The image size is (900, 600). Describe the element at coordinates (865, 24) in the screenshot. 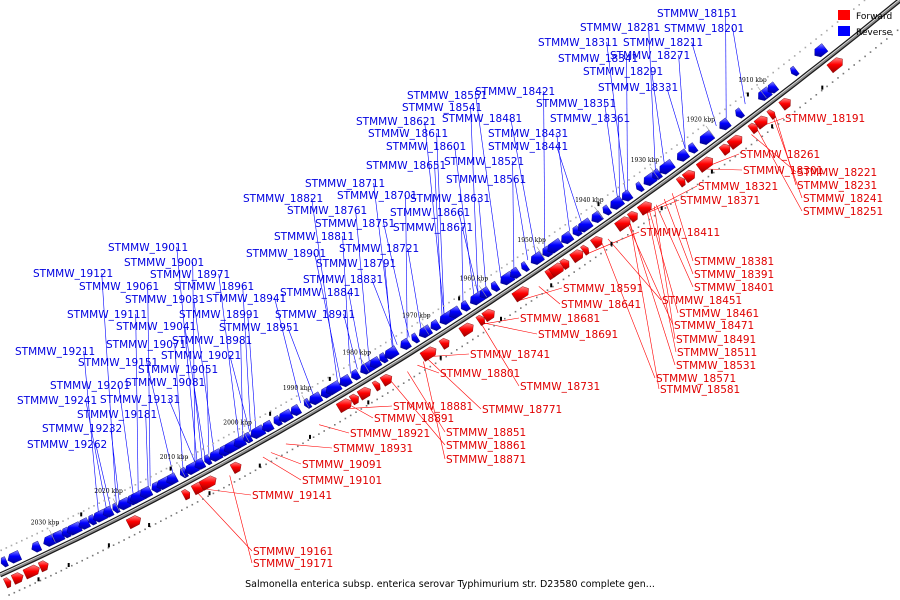

I see `legend: Forward Reverse` at that location.